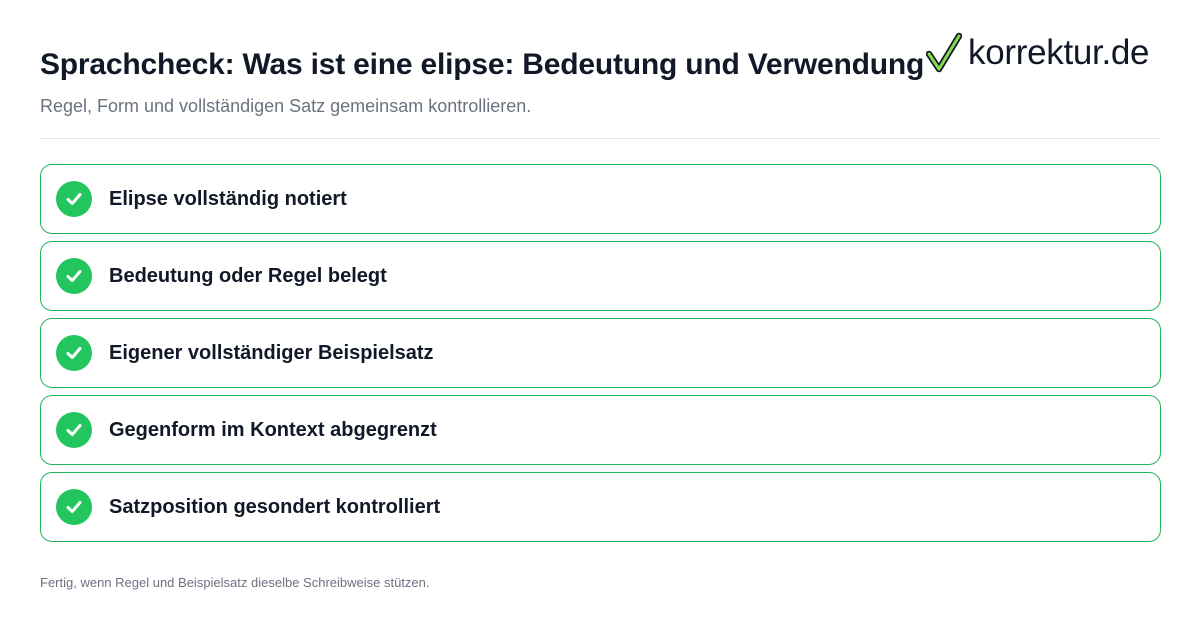 Image resolution: width=1200 pixels, height=630 pixels. I want to click on checklist-item: Satzposition gesondert kontrolliert, so click(600, 507).